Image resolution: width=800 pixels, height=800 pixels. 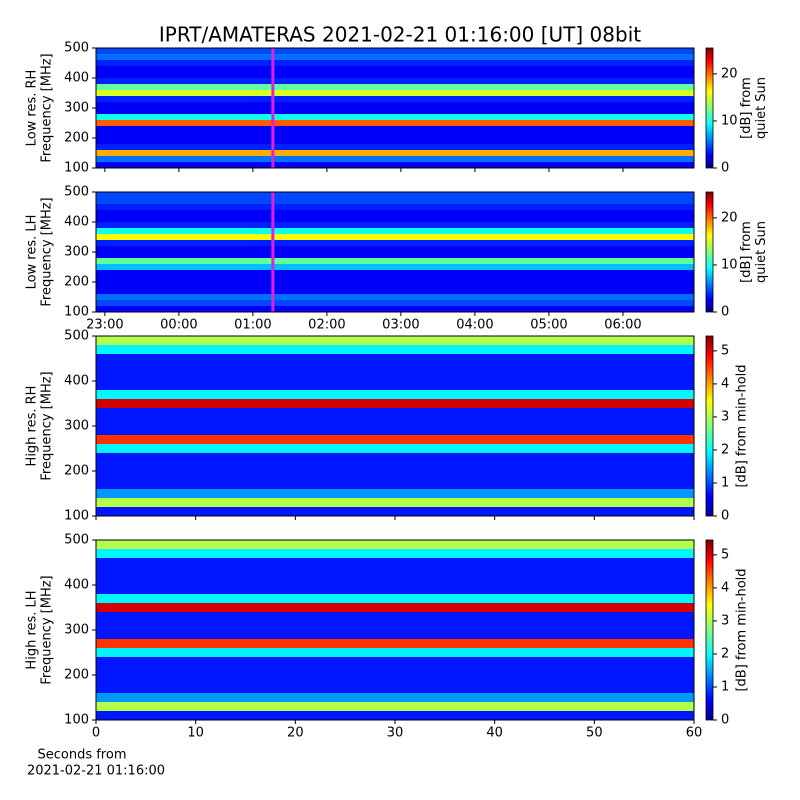 I want to click on x-tick-label: 01:00, so click(x=252, y=325).